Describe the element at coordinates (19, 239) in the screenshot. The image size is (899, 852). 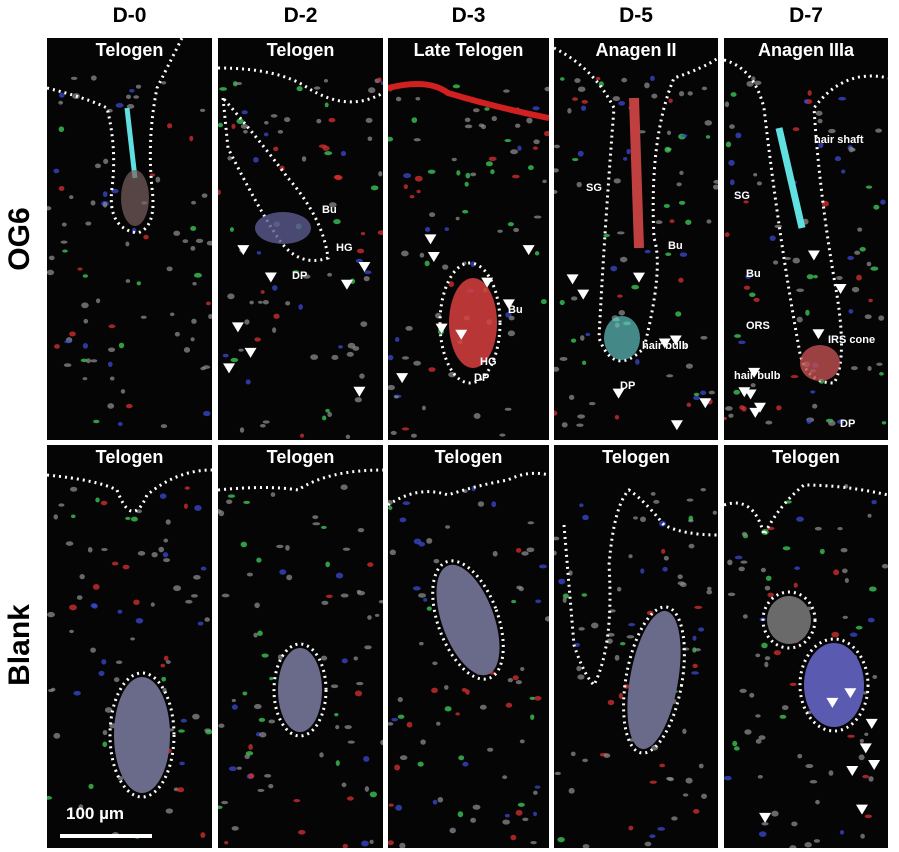
I see `row-label-og6: OG6` at that location.